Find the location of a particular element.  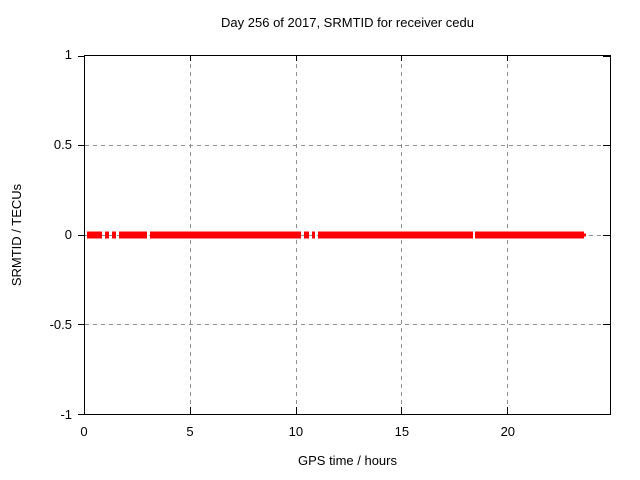

y-tick-label-0: 0 is located at coordinates (68, 234).